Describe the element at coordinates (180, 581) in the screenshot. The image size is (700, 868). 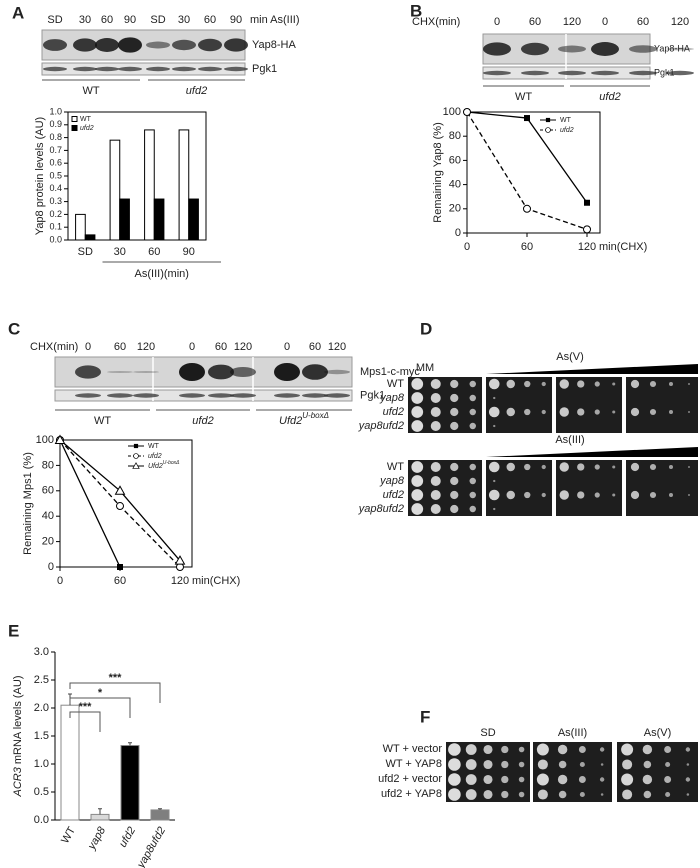
I see `x-tick-label: 120` at that location.